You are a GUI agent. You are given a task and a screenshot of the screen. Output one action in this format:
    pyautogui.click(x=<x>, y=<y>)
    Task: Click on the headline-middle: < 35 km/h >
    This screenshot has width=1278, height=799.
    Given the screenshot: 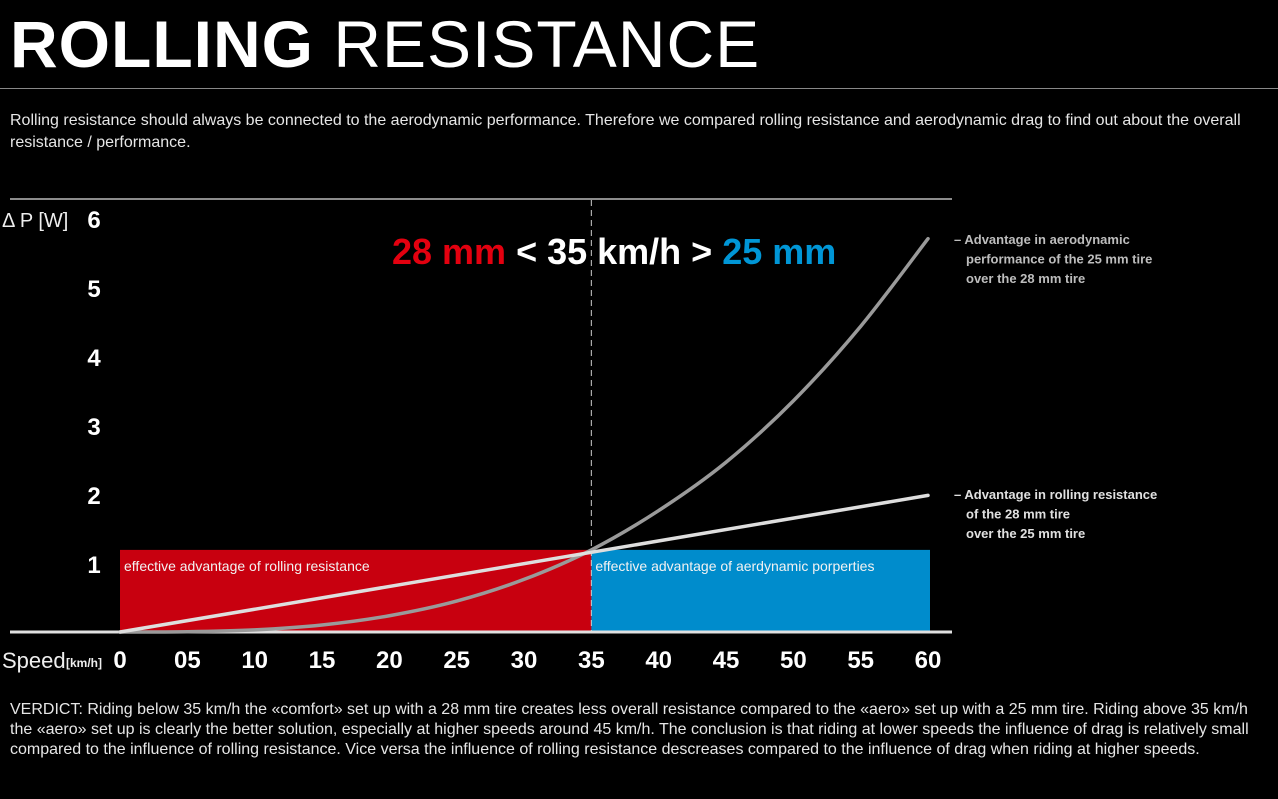 What is the action you would take?
    pyautogui.click(x=614, y=251)
    